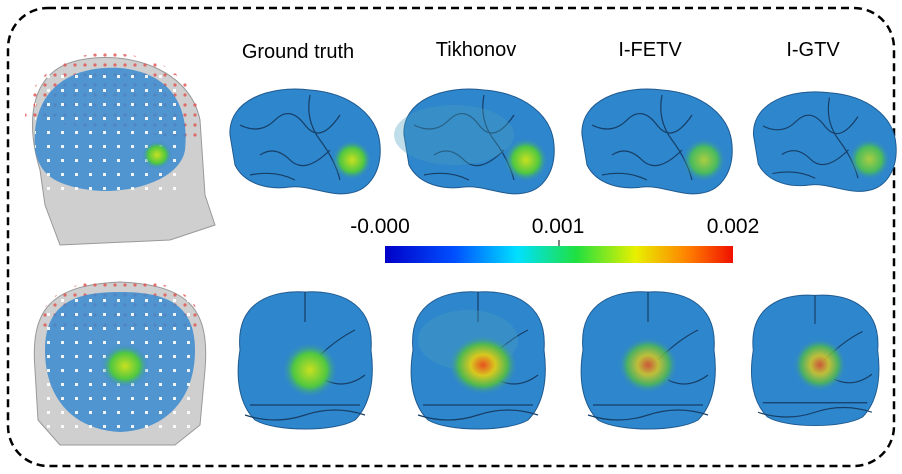  I want to click on column-label: Ground truth, so click(298, 52).